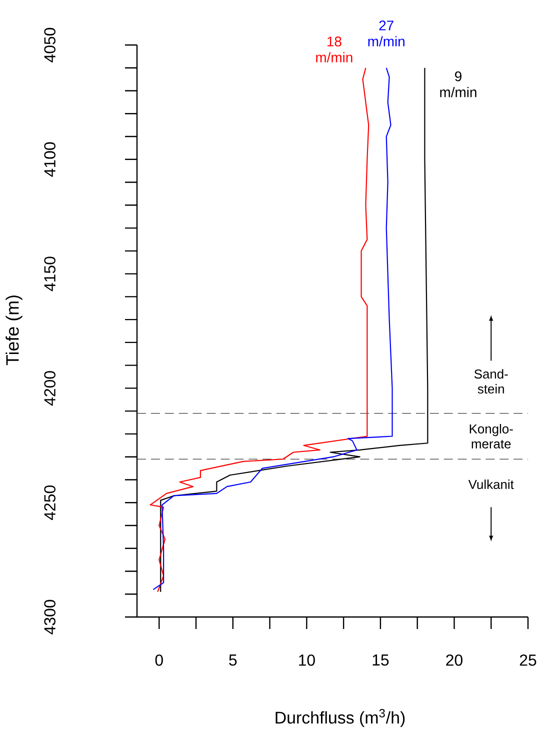 The width and height of the screenshot is (544, 735). I want to click on y-tick-label: 4050, so click(50, 45).